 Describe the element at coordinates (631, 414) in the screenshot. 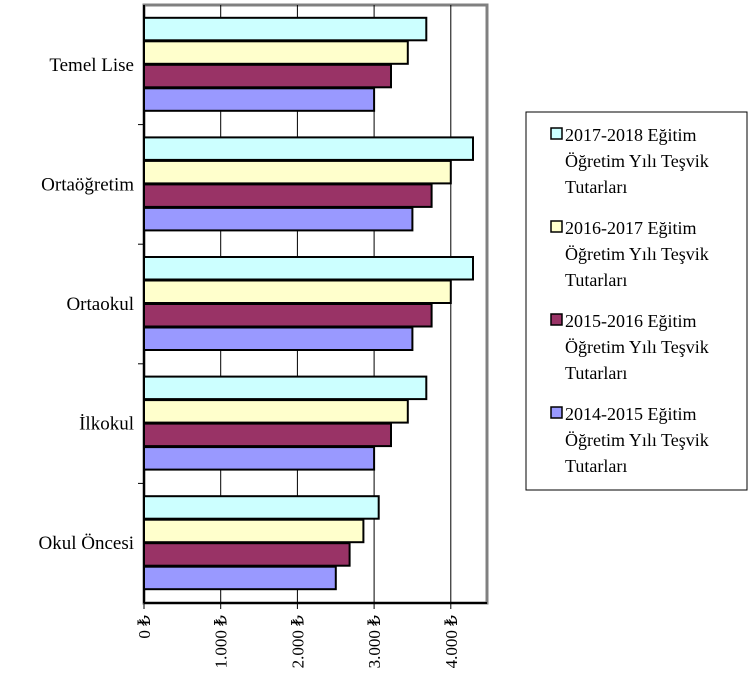

I see `legend-label: 2014-2015 Eğitim` at that location.